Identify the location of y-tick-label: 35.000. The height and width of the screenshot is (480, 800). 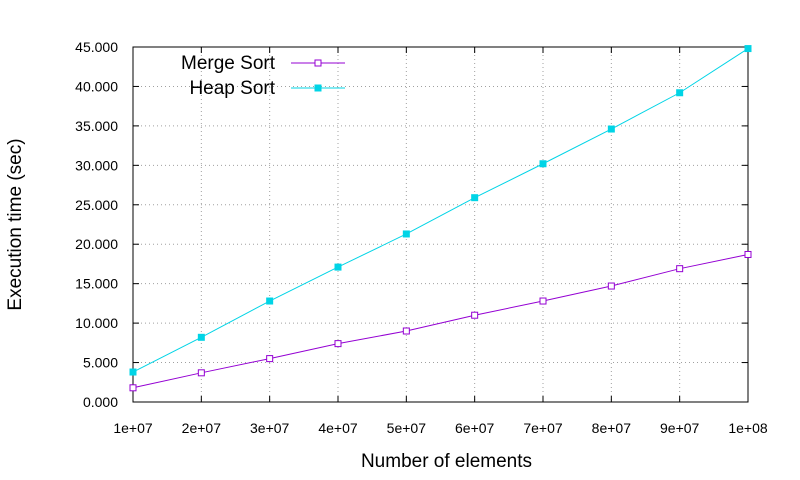
(96, 126).